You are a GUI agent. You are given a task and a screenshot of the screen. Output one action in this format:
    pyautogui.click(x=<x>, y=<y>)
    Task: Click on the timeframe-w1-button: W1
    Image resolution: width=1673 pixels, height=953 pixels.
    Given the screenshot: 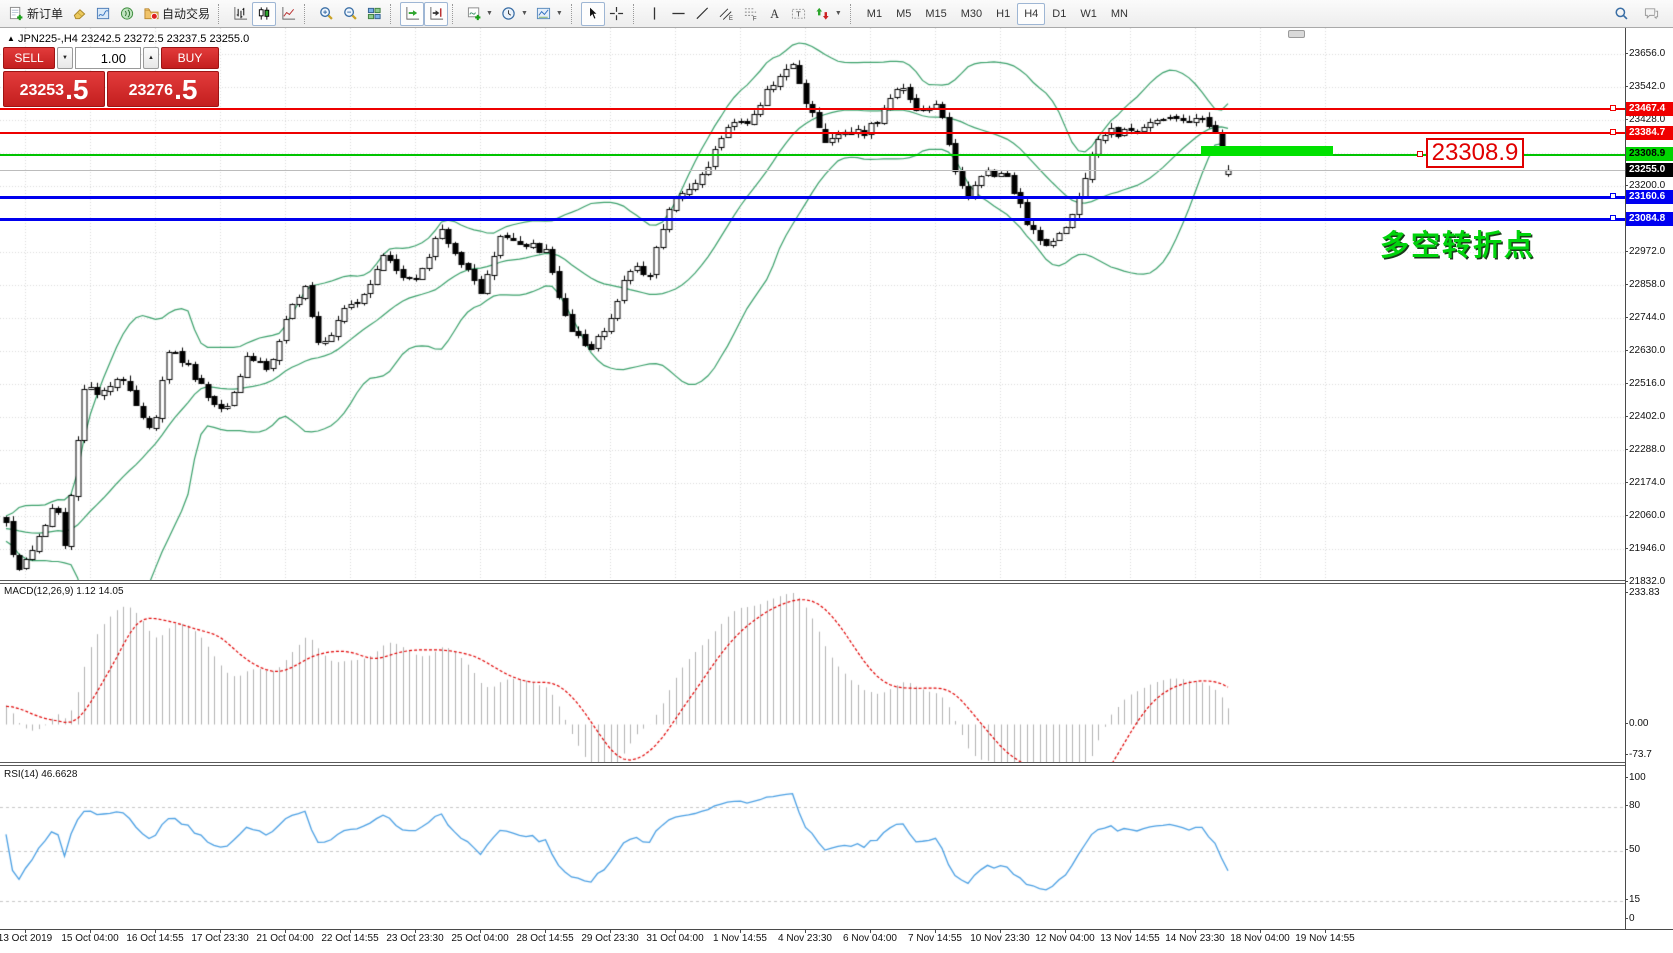 What is the action you would take?
    pyautogui.click(x=1088, y=13)
    